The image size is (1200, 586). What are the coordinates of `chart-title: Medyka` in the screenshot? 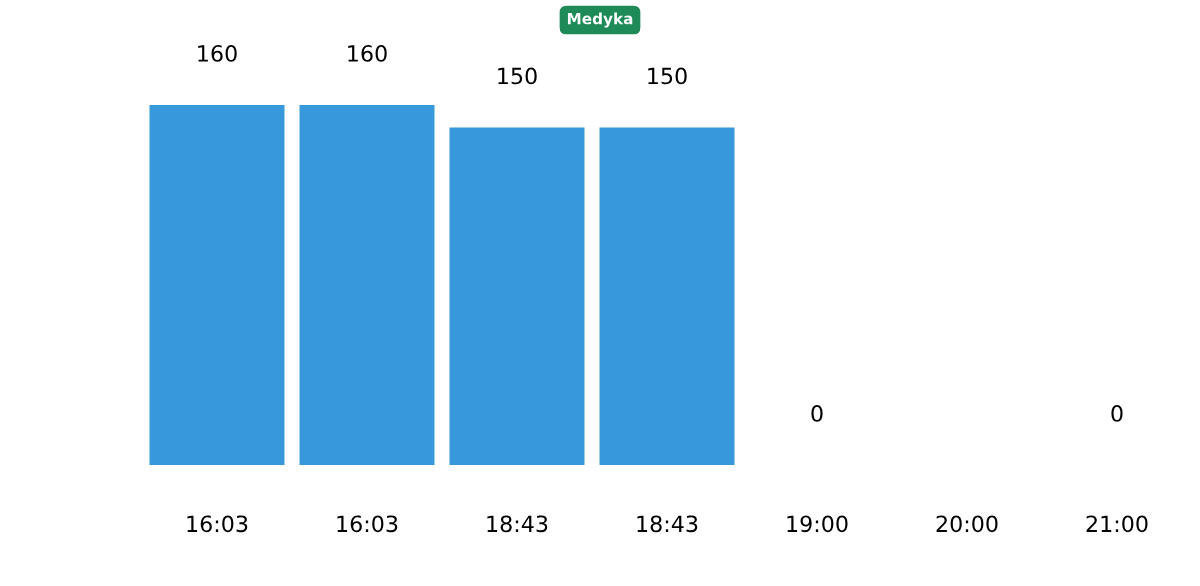 It's located at (600, 20).